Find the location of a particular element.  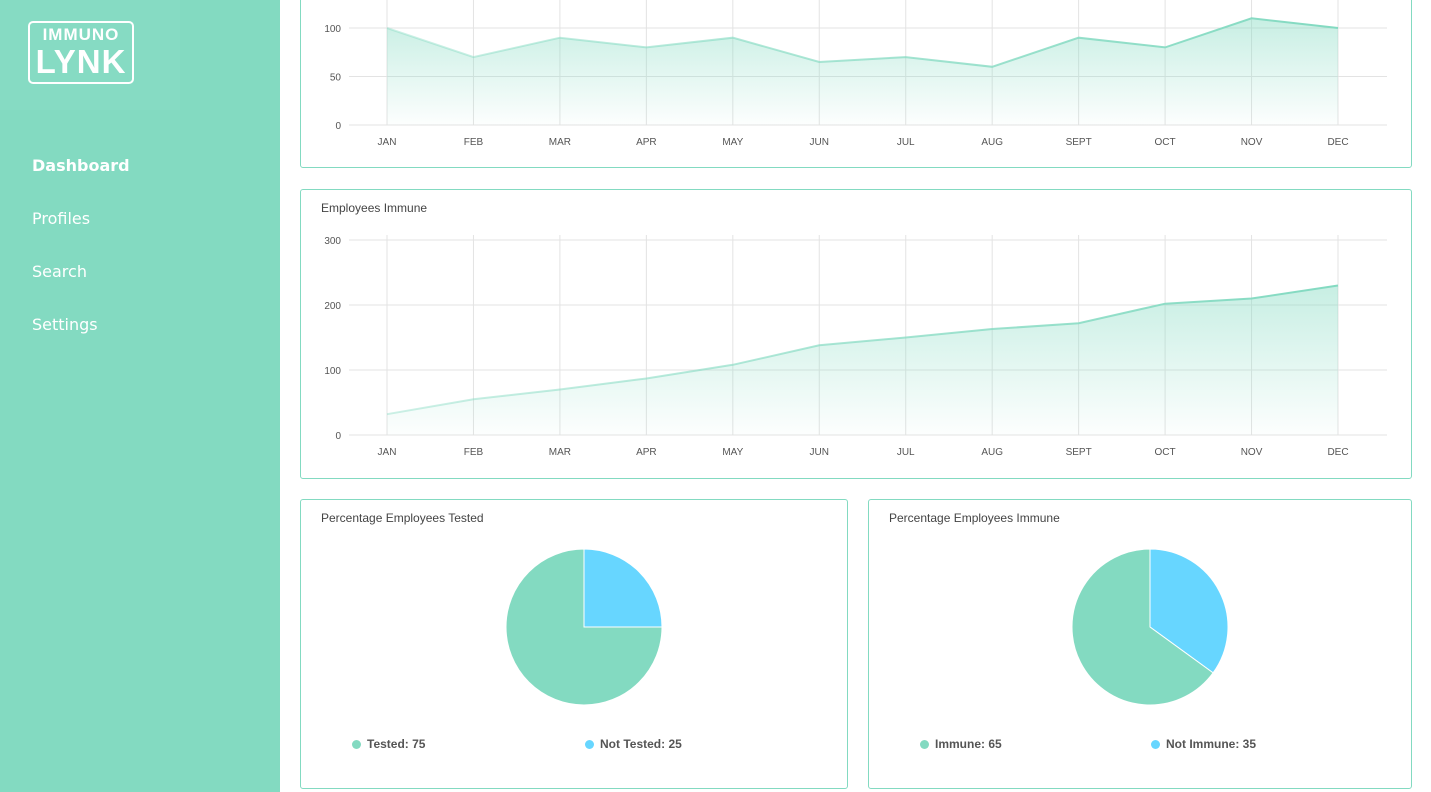

logo-area: IMMUNO LYNK is located at coordinates (90, 55).